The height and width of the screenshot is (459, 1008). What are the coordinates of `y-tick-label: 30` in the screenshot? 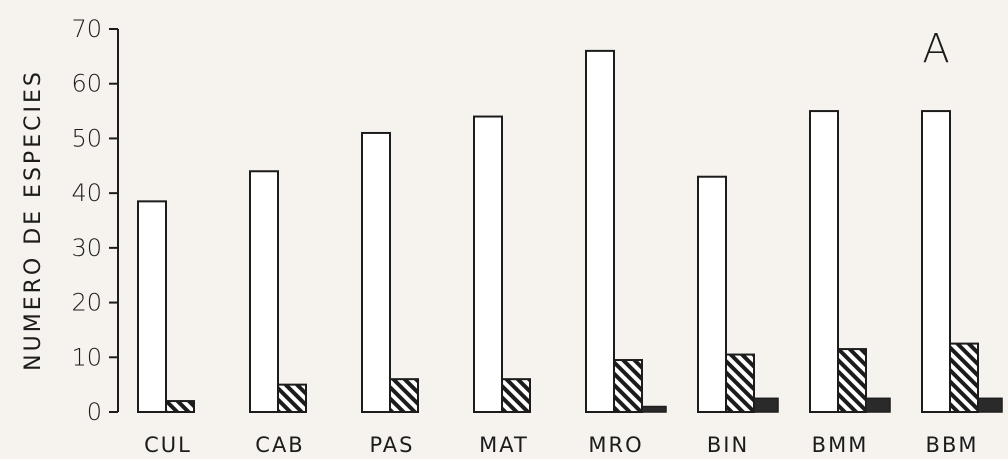 It's located at (86, 248).